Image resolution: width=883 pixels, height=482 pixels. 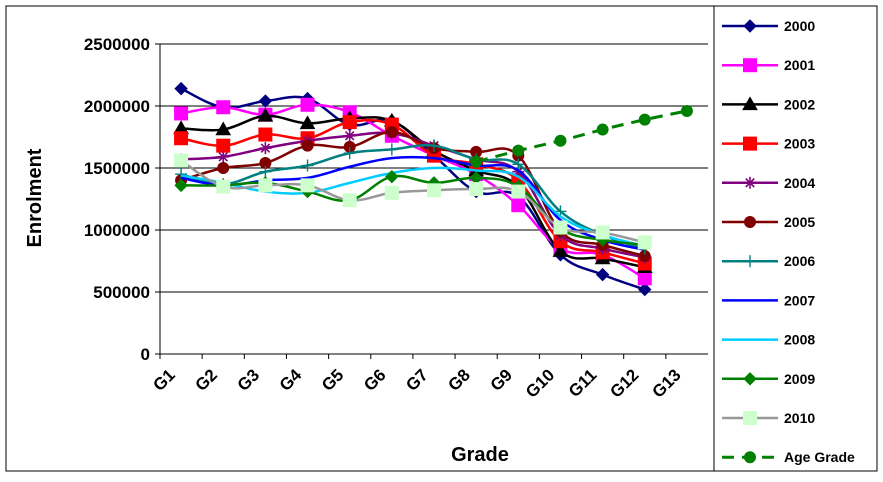 I want to click on y-axis-label: Enrolment, so click(x=35, y=197).